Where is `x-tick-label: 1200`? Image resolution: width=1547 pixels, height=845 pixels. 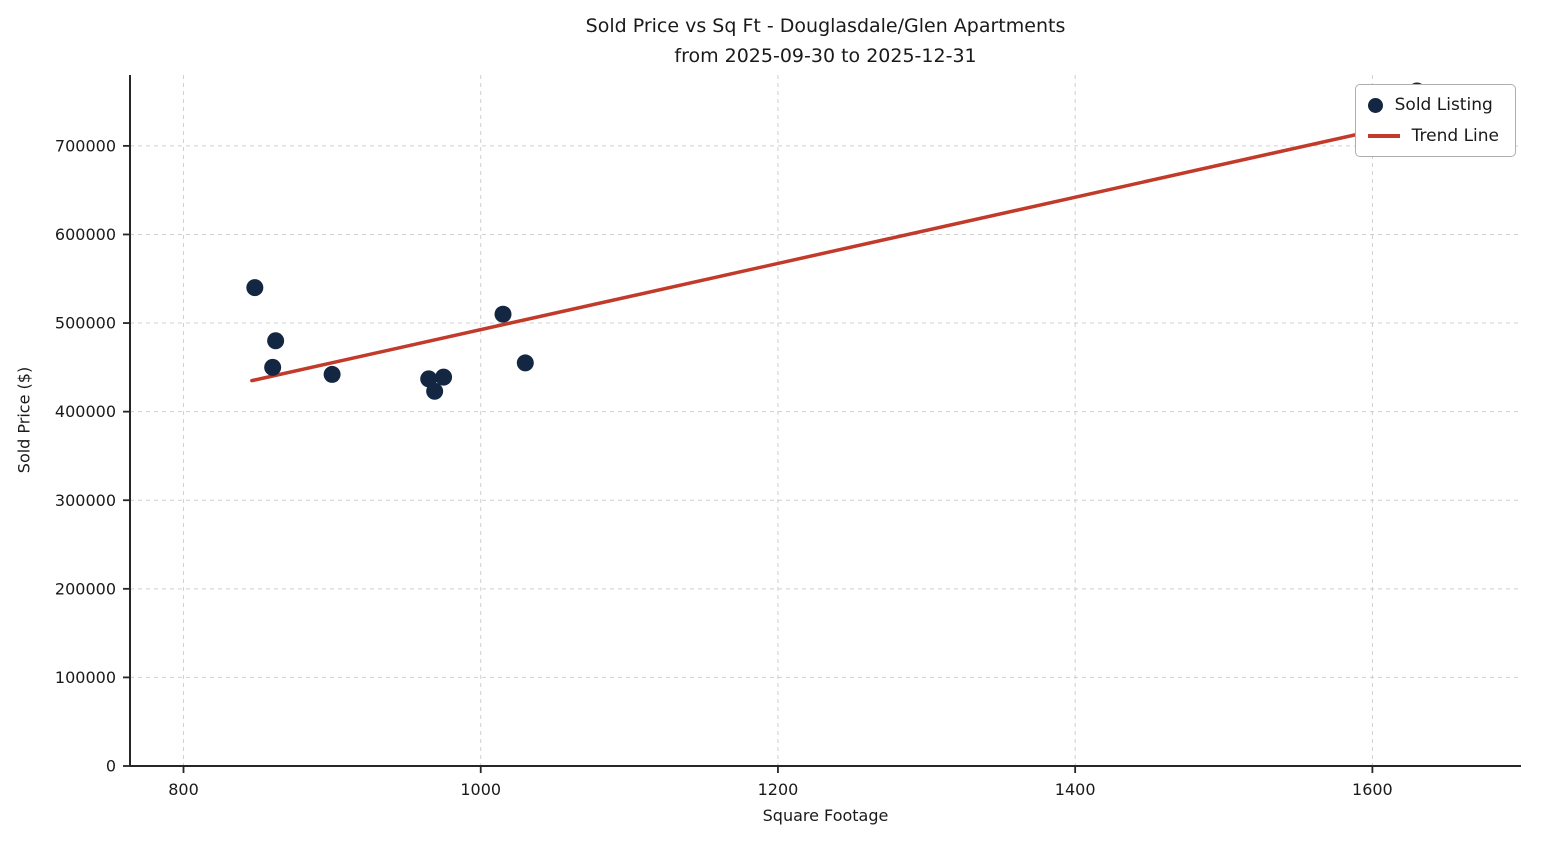 x-tick-label: 1200 is located at coordinates (778, 789).